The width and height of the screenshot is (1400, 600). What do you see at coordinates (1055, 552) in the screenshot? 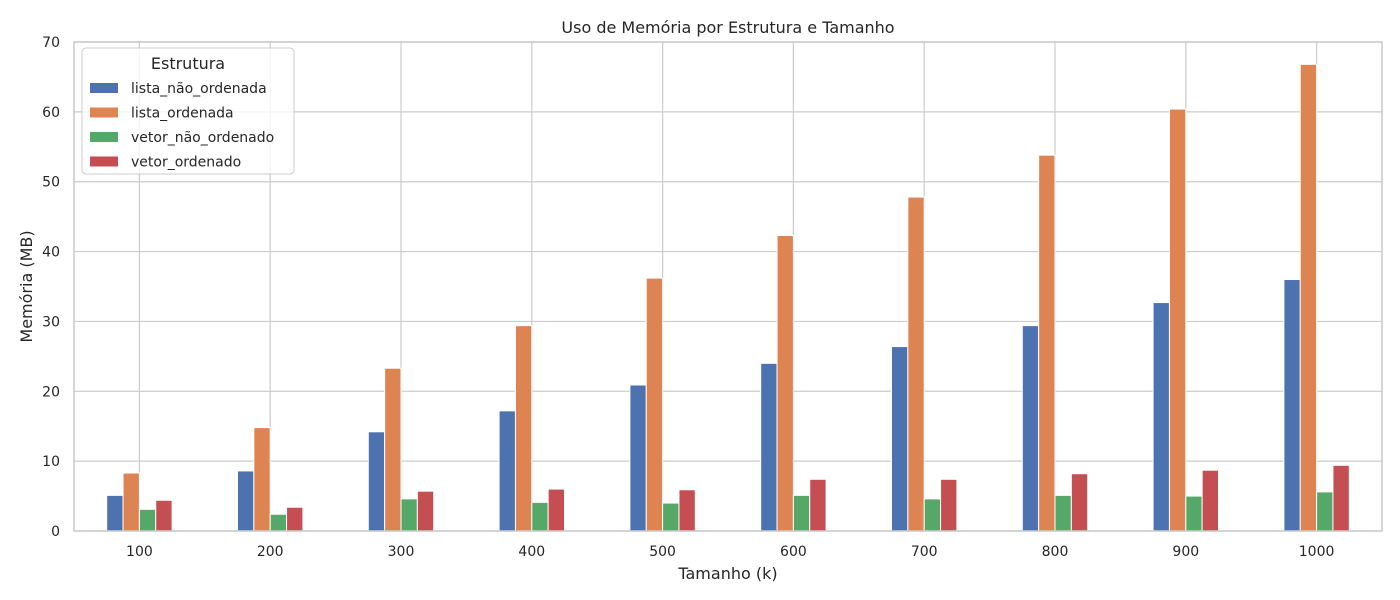
I see `x-tick-label: 800` at bounding box center [1055, 552].